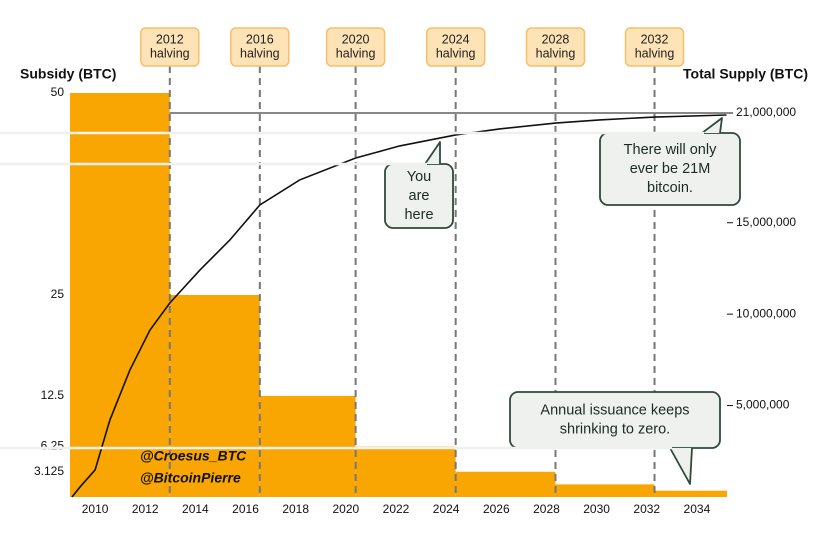 This screenshot has height=542, width=828. What do you see at coordinates (615, 420) in the screenshot?
I see `callout-box` at bounding box center [615, 420].